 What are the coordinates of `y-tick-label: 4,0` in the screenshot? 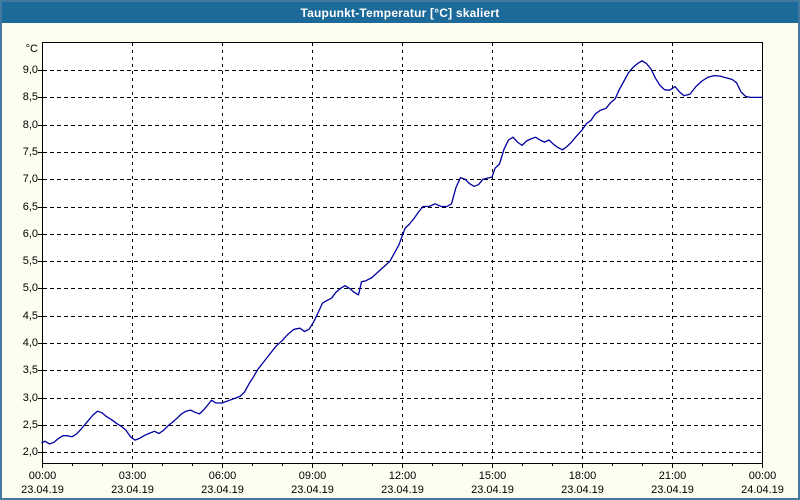 It's located at (30, 342).